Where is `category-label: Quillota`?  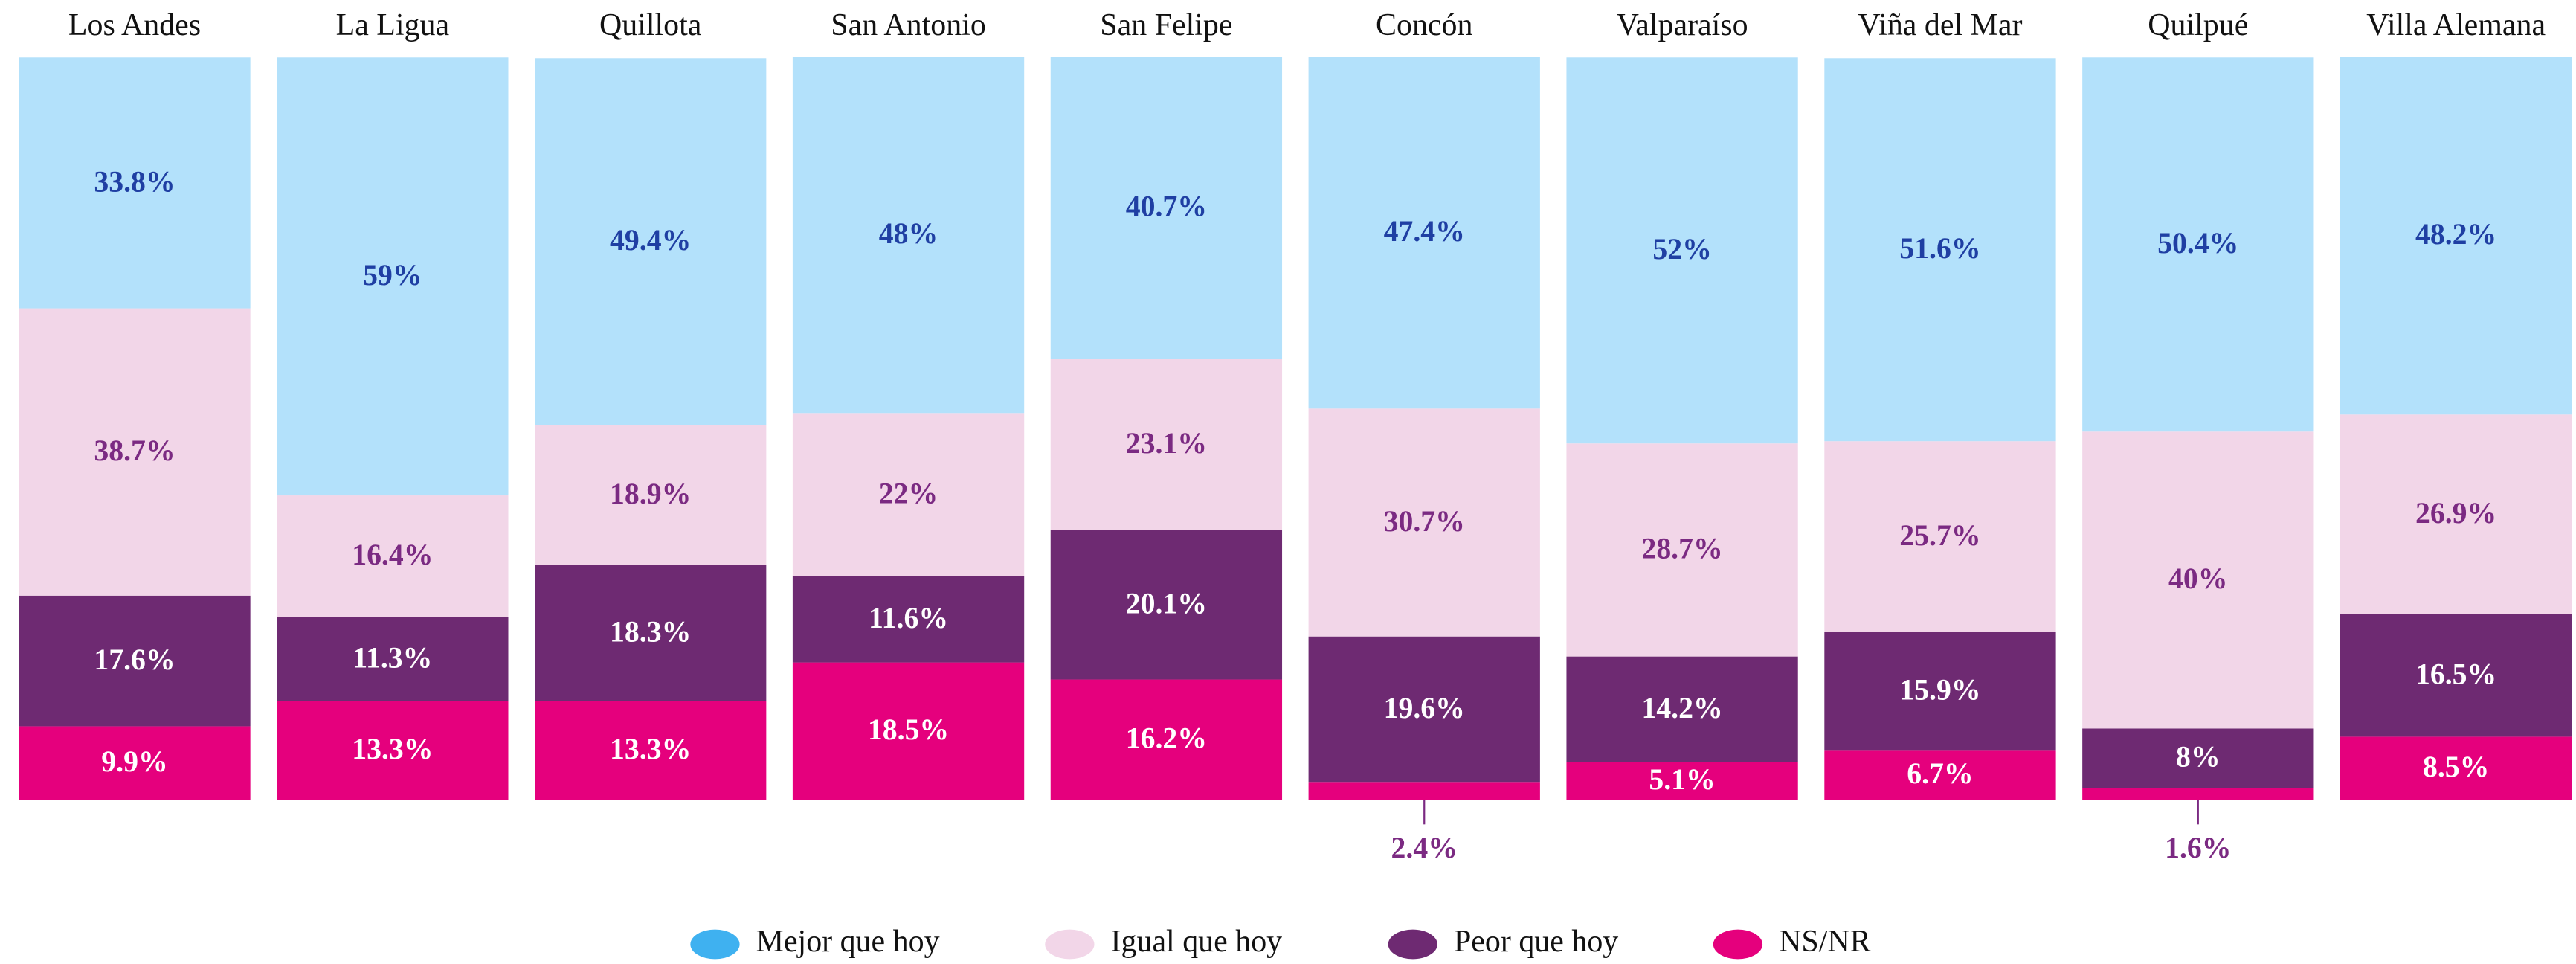 category-label: Quillota is located at coordinates (650, 25).